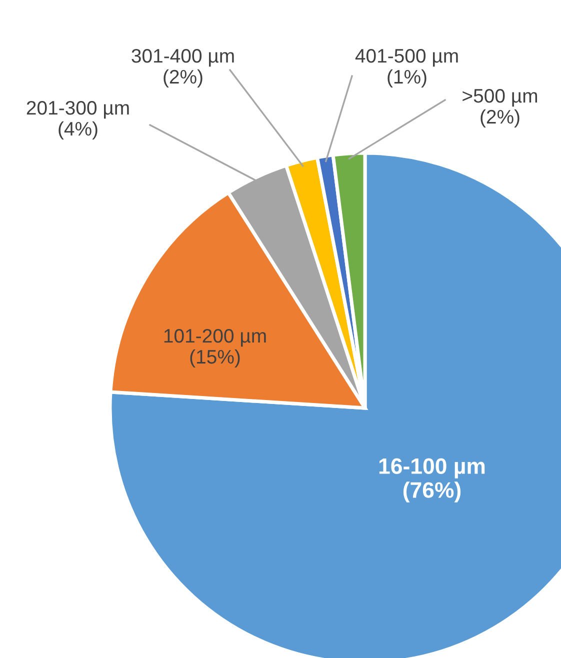 The height and width of the screenshot is (658, 561). What do you see at coordinates (432, 468) in the screenshot?
I see `slice-label: 16-100 µm` at bounding box center [432, 468].